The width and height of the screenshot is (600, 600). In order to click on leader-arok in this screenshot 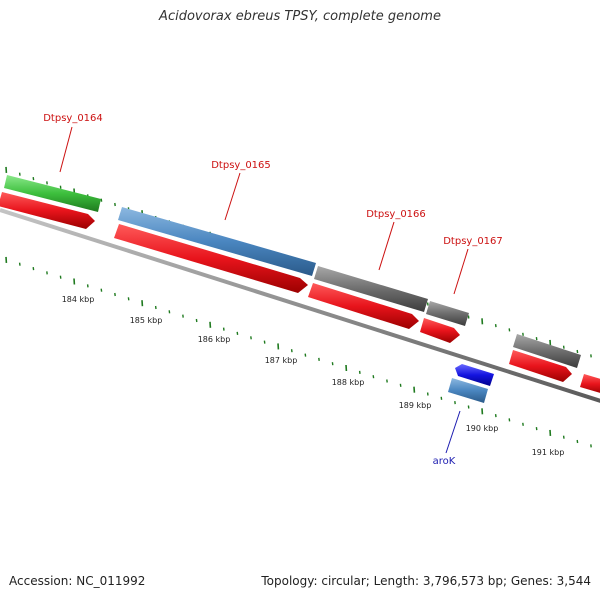, I will do `click(453, 432)`.